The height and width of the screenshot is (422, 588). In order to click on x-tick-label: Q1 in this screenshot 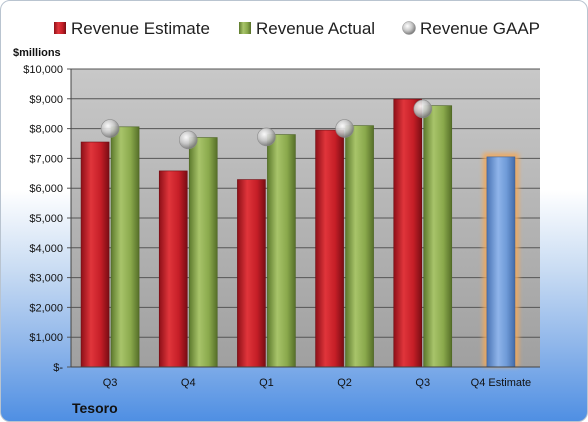, I will do `click(266, 383)`.